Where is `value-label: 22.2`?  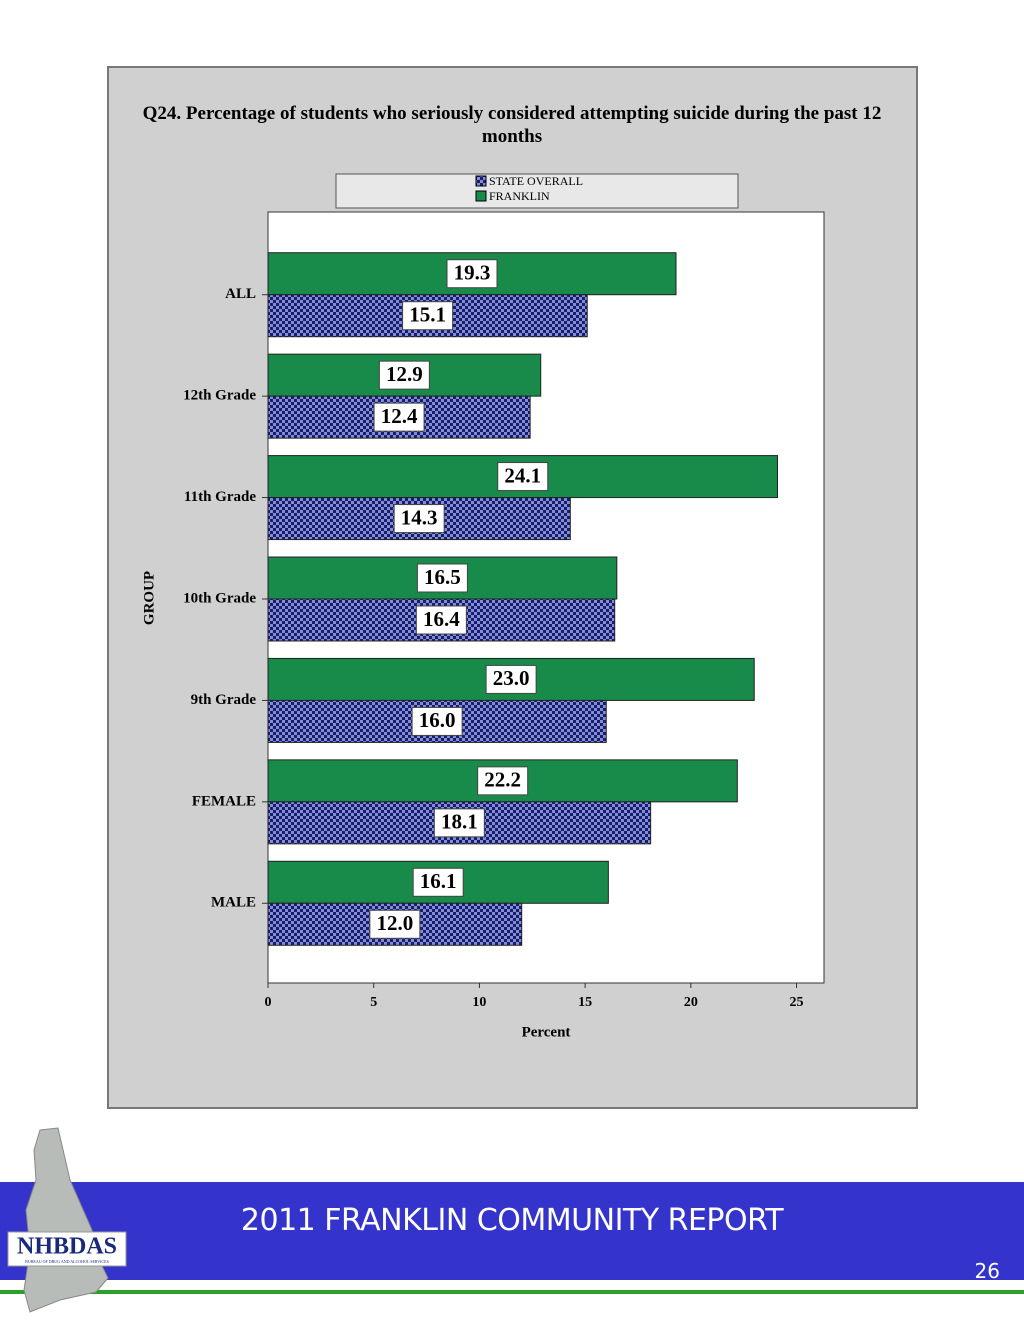 value-label: 22.2 is located at coordinates (502, 780).